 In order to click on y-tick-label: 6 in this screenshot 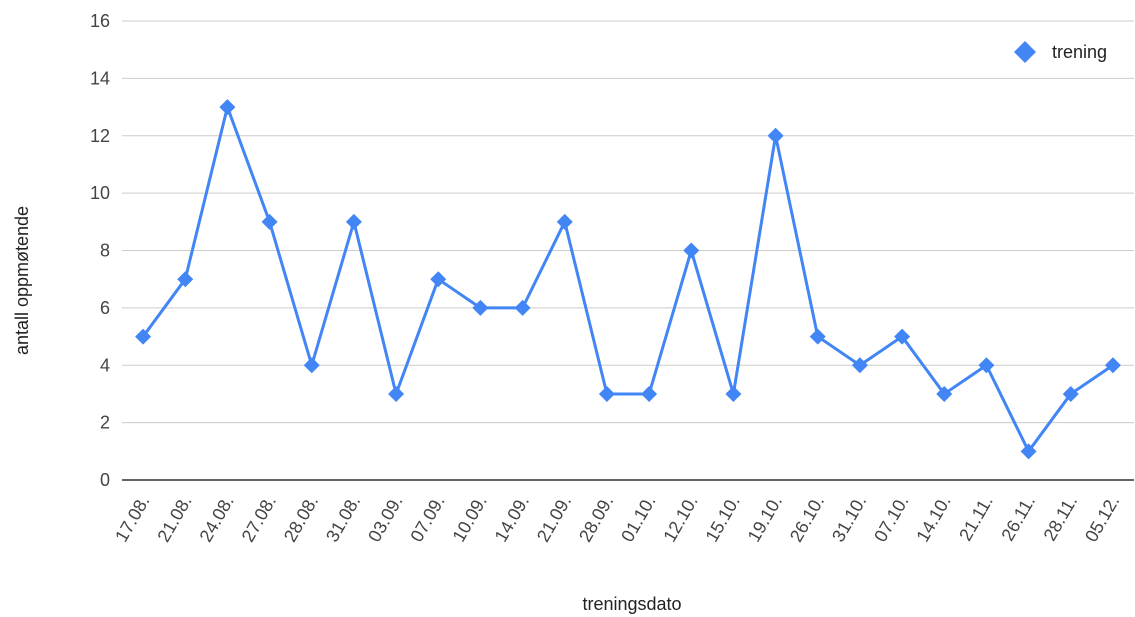, I will do `click(105, 308)`.